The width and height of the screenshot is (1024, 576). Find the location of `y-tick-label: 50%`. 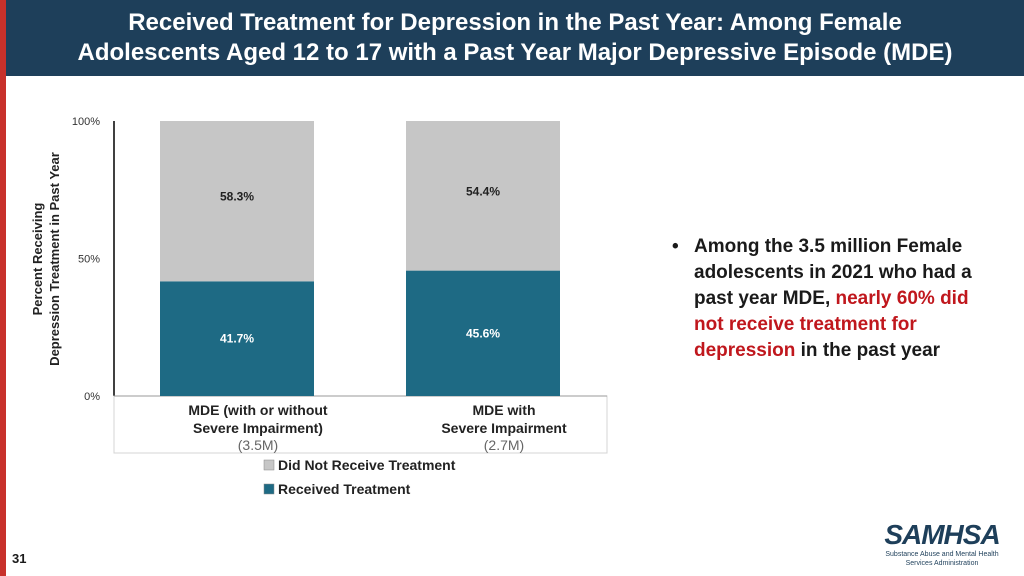

y-tick-label: 50% is located at coordinates (89, 260).